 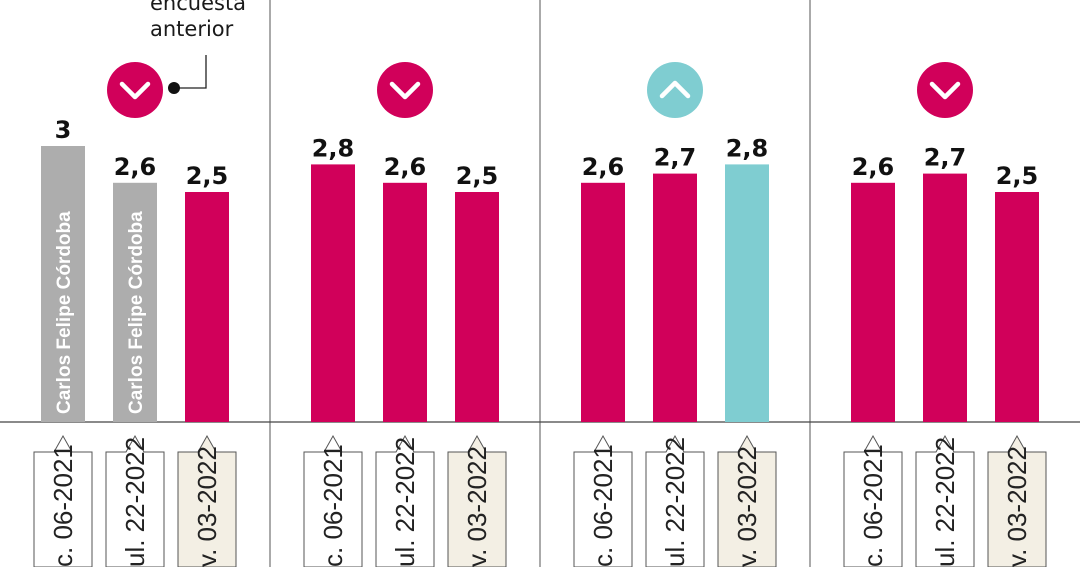 What do you see at coordinates (192, 29) in the screenshot?
I see `annotation-line-2: anterior` at bounding box center [192, 29].